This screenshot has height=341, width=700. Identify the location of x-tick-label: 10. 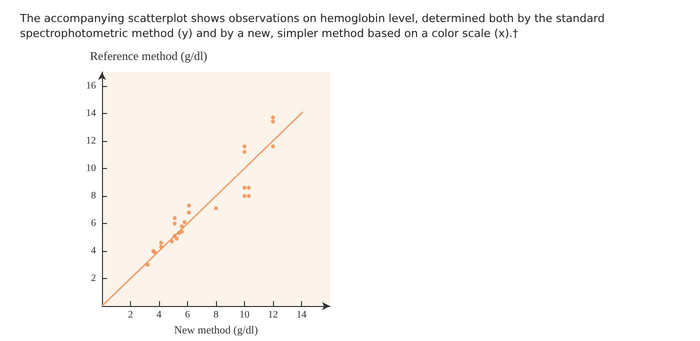
(245, 315).